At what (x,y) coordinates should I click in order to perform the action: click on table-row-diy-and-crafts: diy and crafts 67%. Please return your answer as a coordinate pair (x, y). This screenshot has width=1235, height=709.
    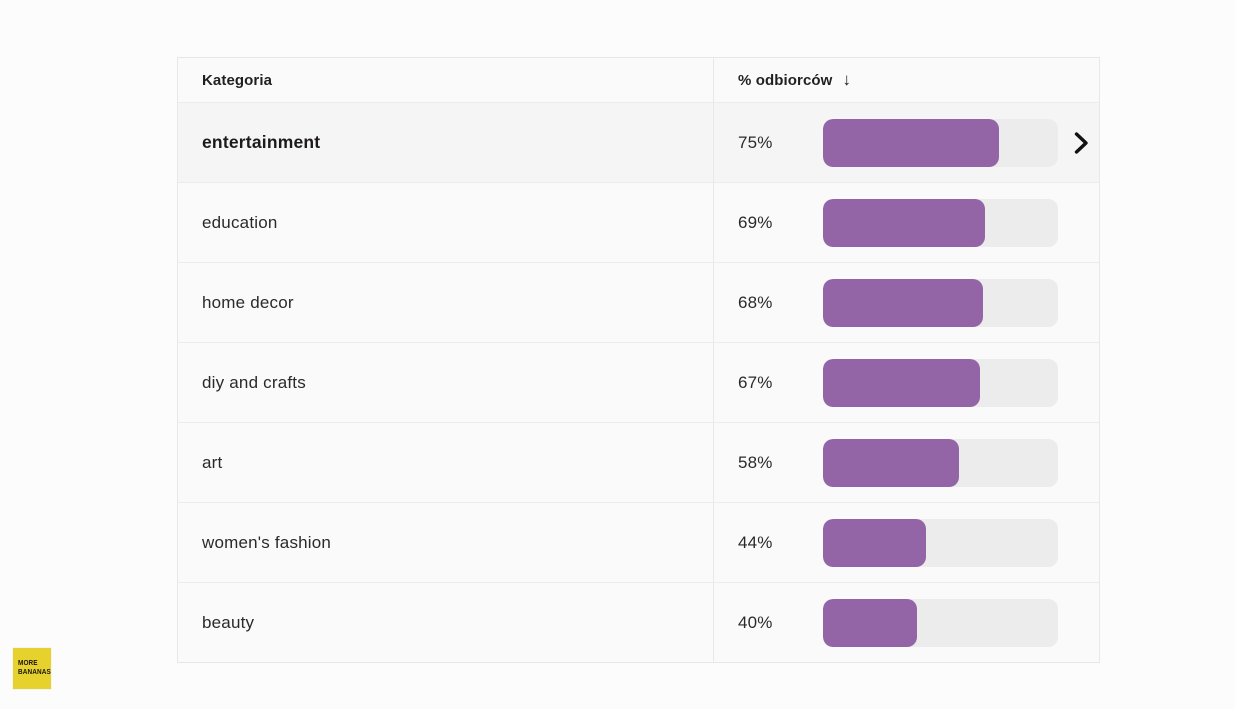
    Looking at the image, I should click on (638, 382).